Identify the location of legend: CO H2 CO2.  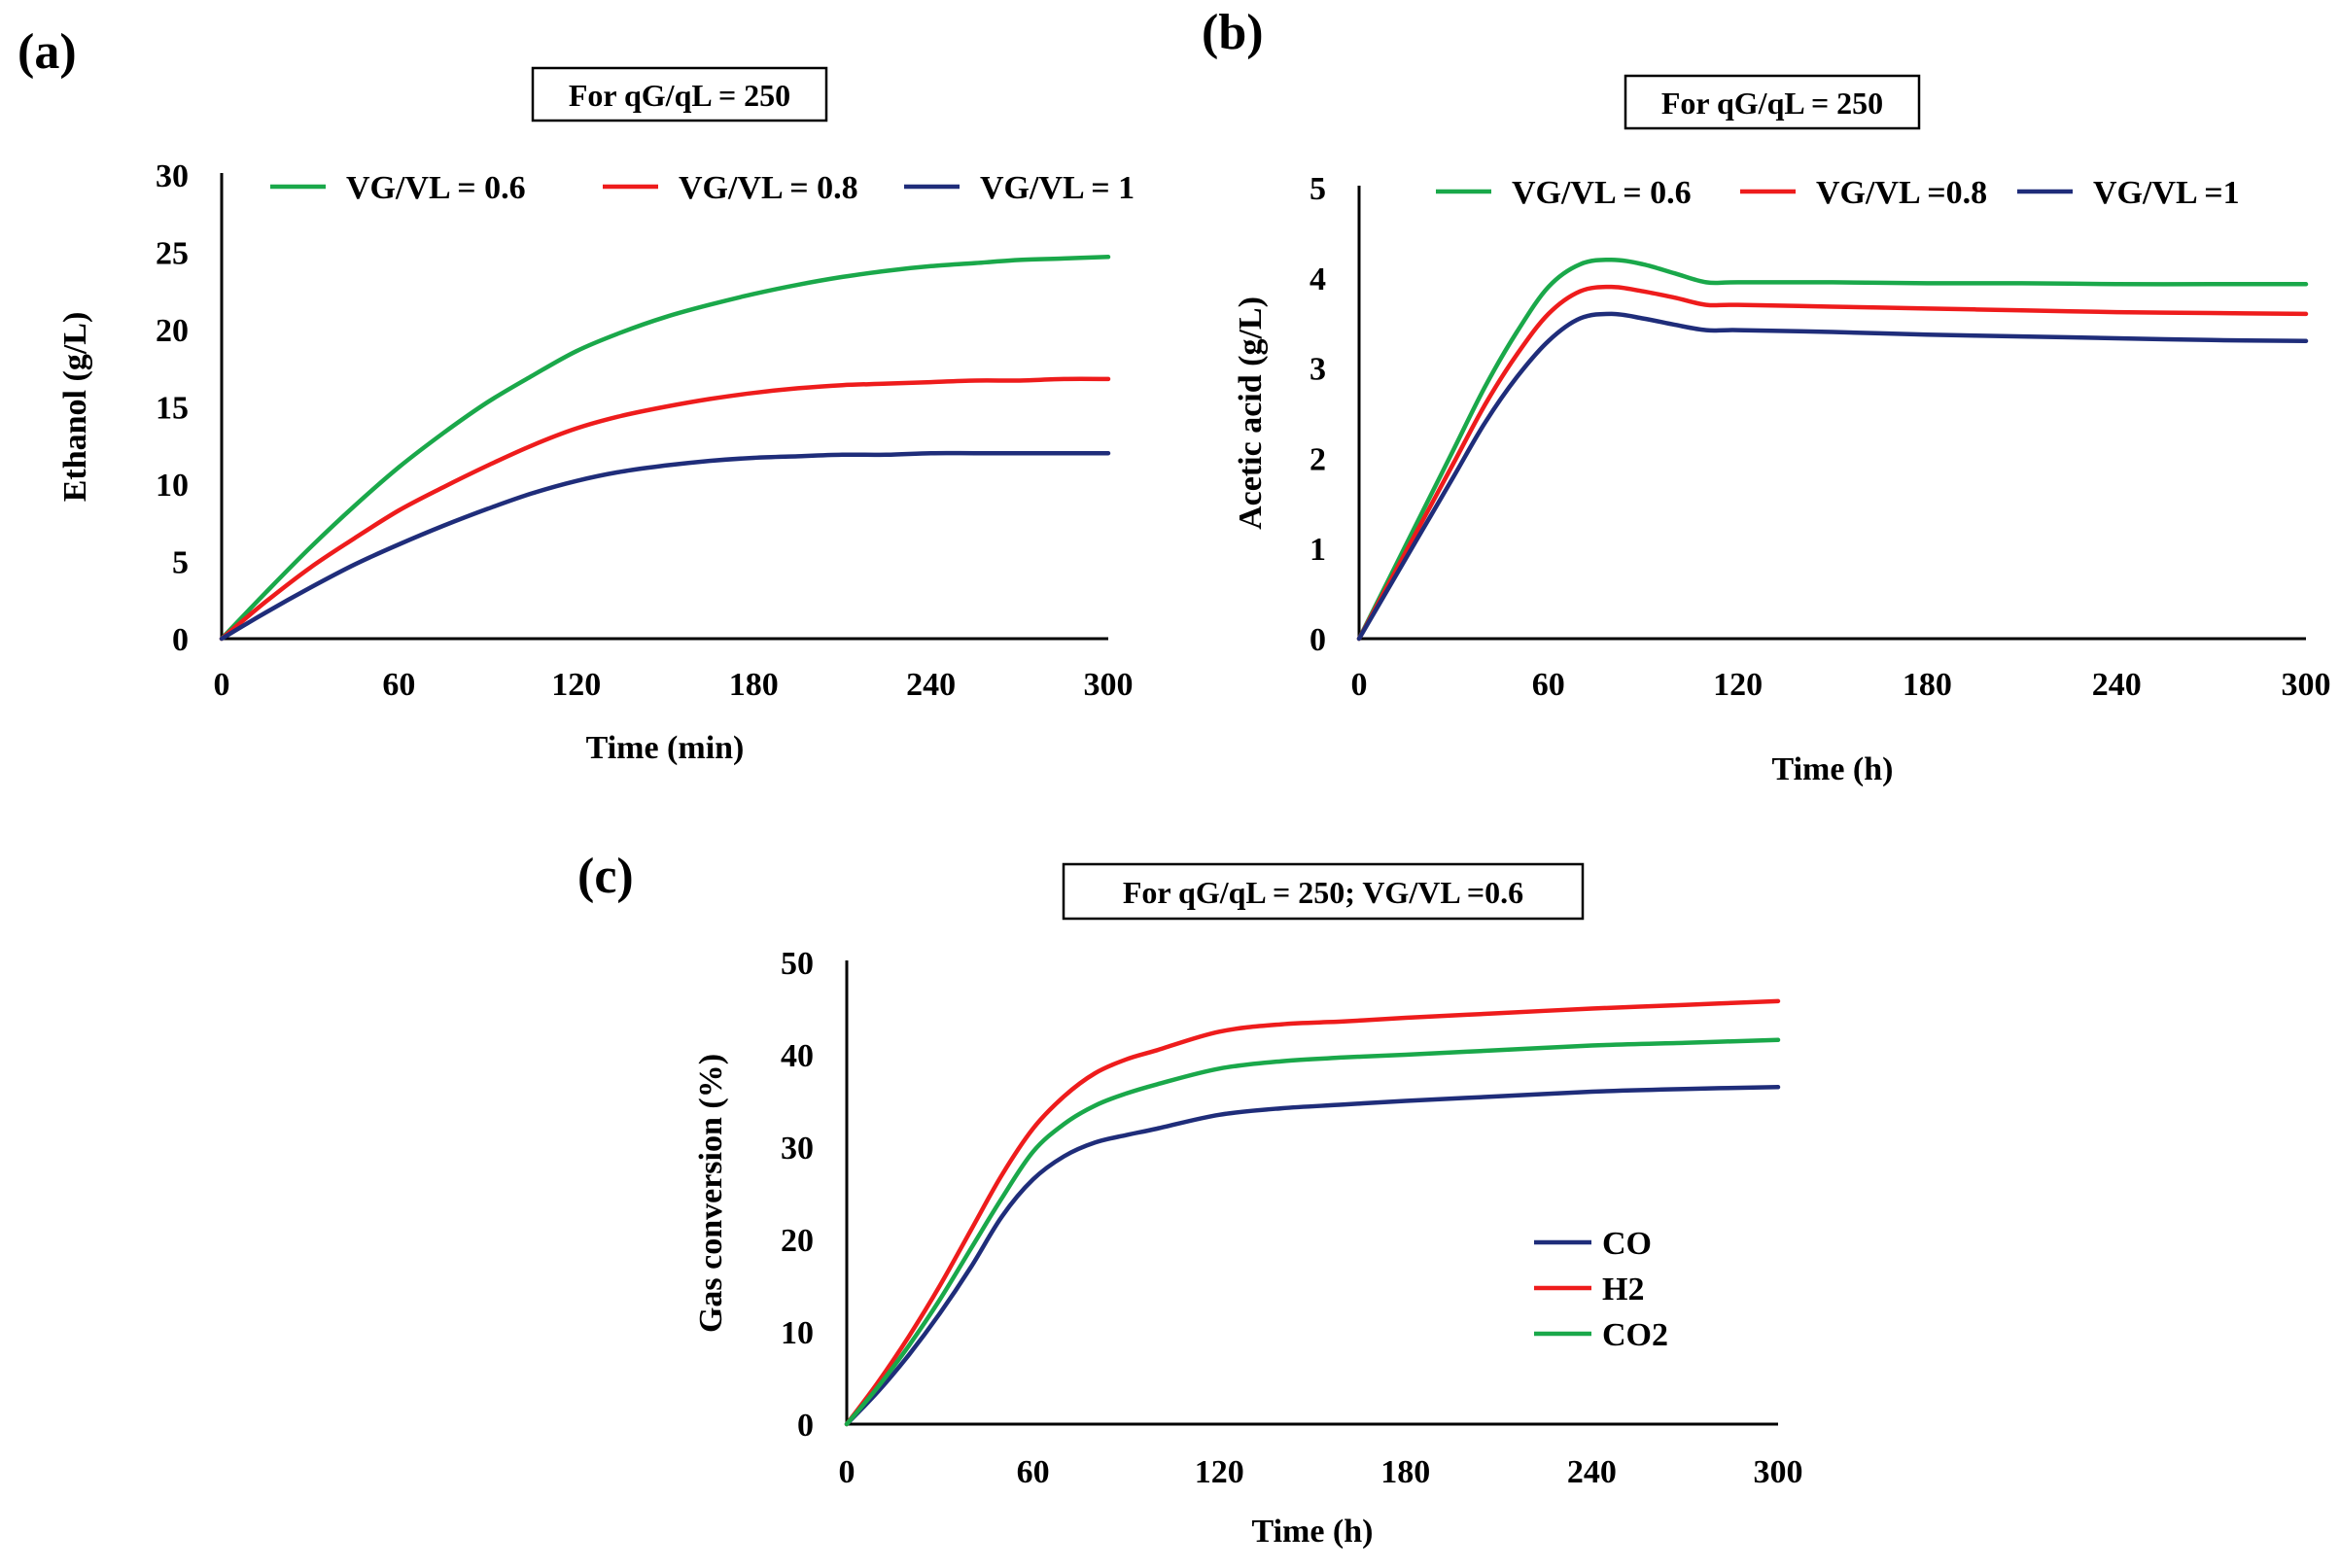
(1601, 1289).